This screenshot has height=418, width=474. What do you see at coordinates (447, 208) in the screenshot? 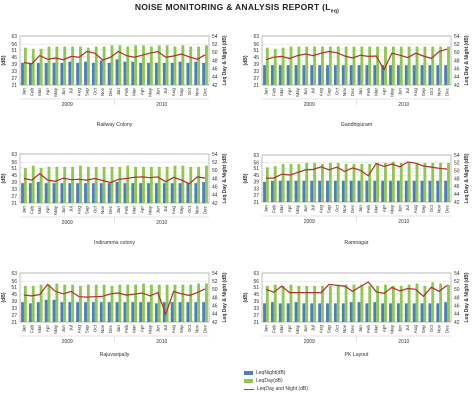
I see `panel-4-xtick-label: Dec` at bounding box center [447, 208].